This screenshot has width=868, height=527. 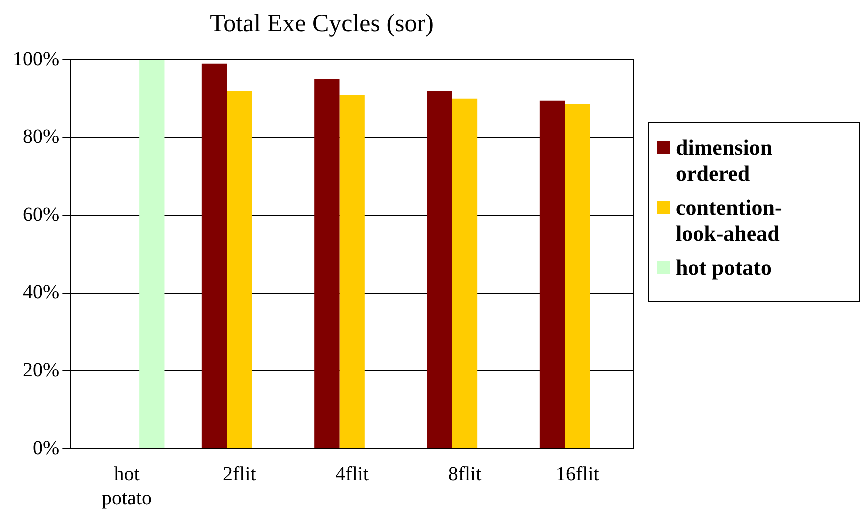 What do you see at coordinates (46, 448) in the screenshot?
I see `y-tick-label: 0%` at bounding box center [46, 448].